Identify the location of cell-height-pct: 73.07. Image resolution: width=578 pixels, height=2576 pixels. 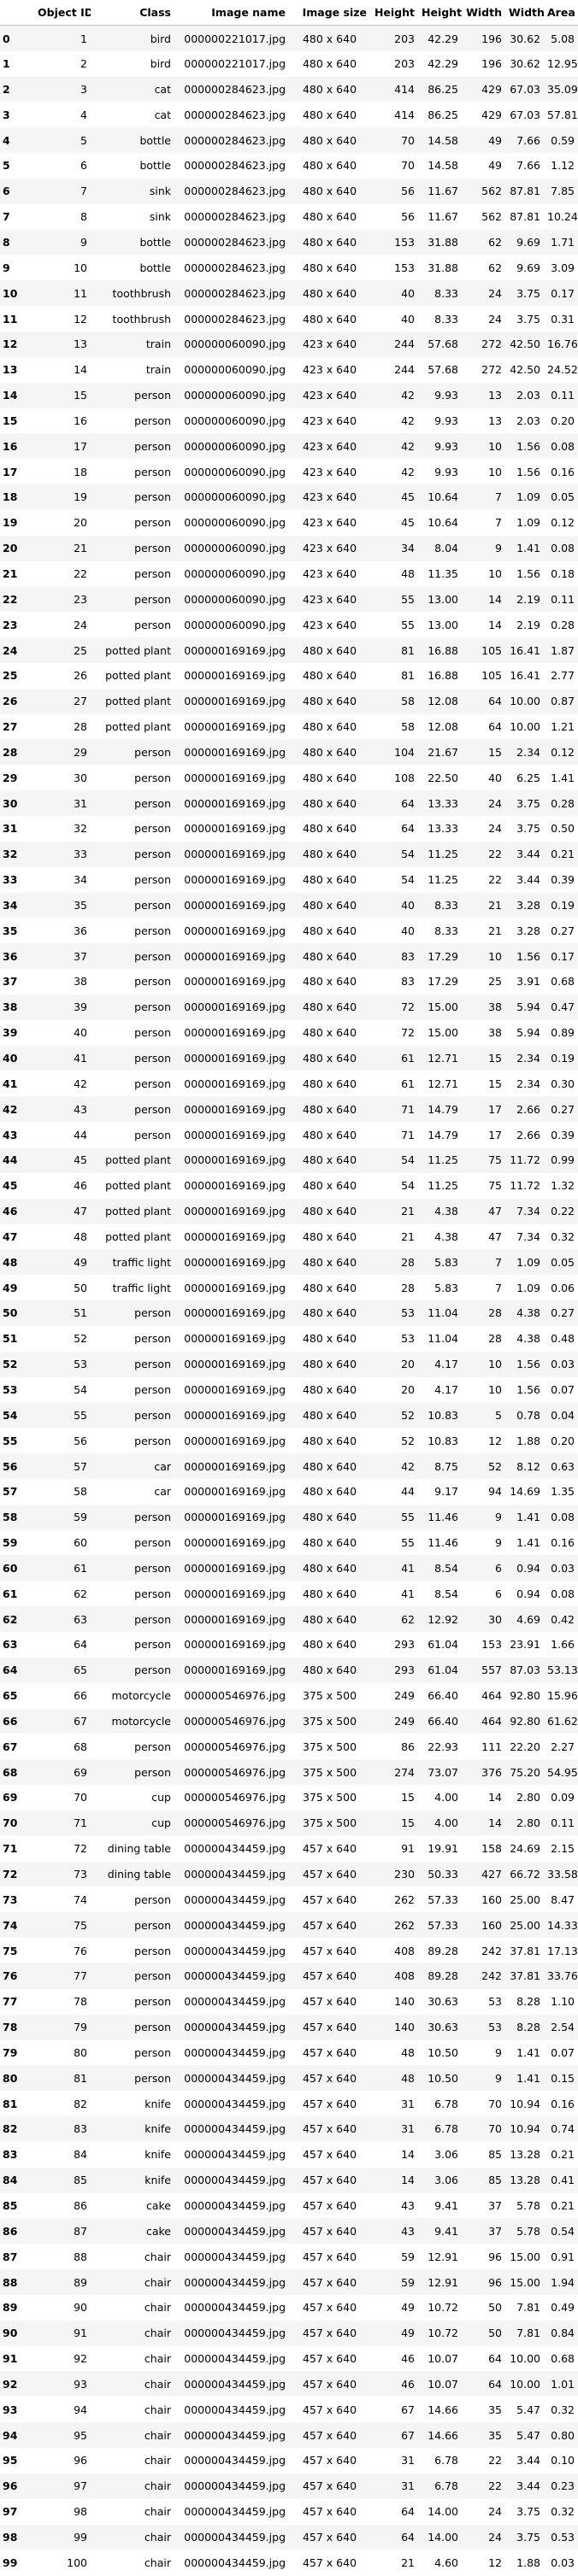
(443, 1772).